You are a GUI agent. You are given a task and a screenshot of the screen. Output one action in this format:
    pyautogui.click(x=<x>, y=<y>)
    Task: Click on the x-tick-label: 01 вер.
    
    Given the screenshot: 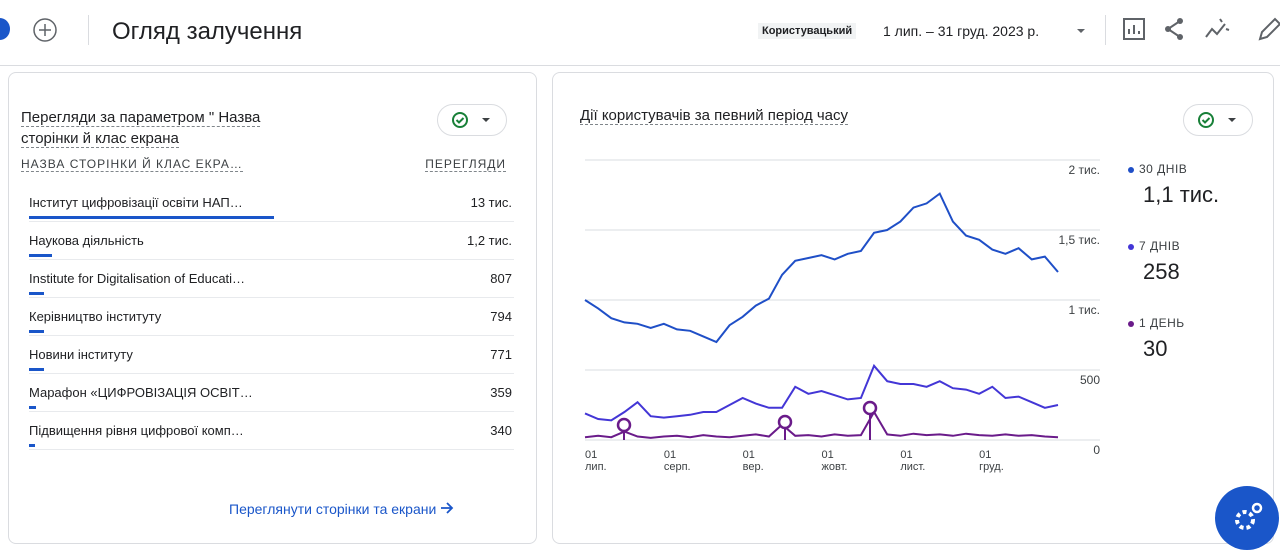 What is the action you would take?
    pyautogui.click(x=753, y=461)
    